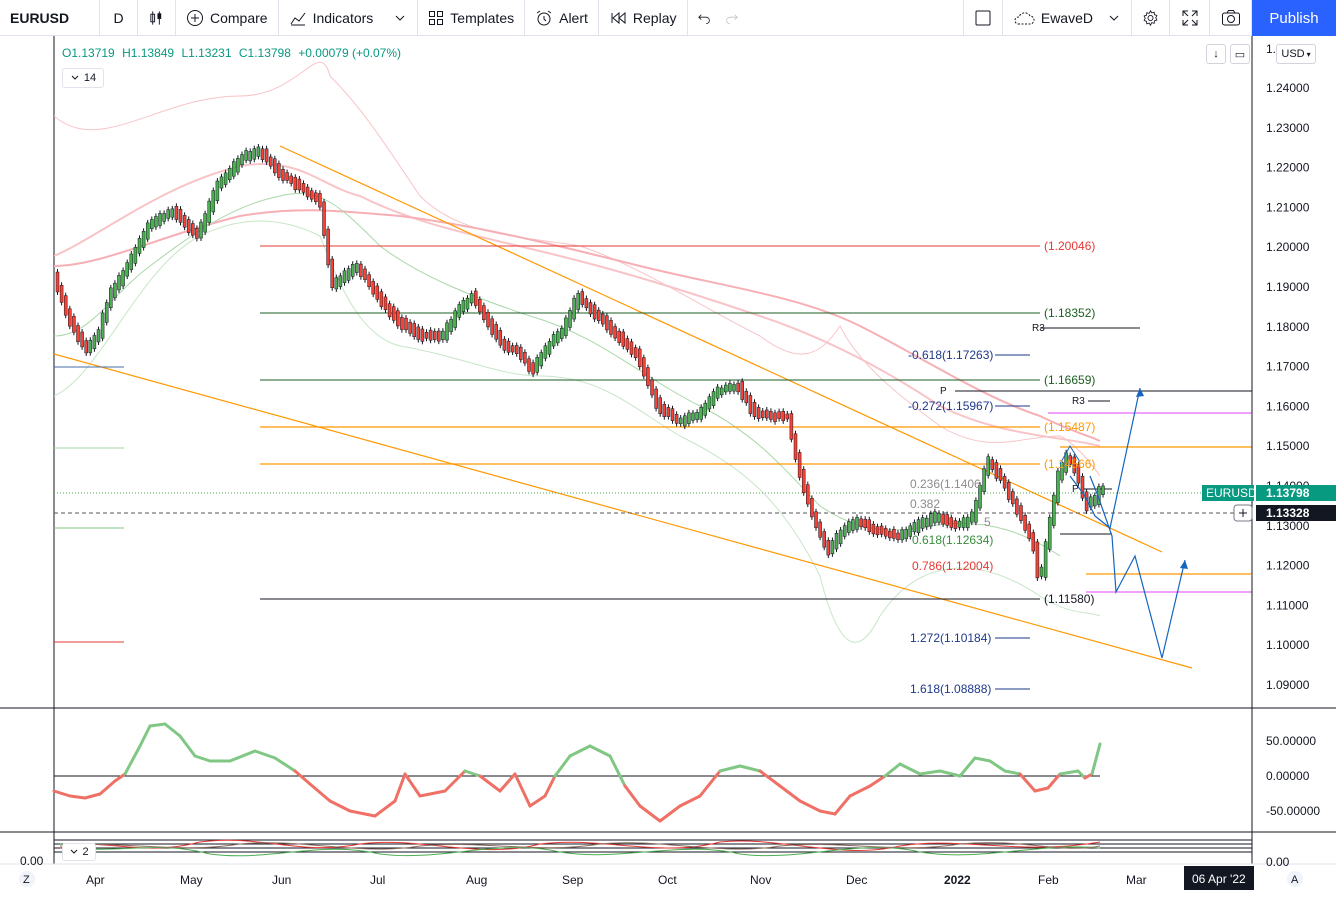 This screenshot has width=1336, height=900. What do you see at coordinates (577, 772) in the screenshot?
I see `oscillator-pane` at bounding box center [577, 772].